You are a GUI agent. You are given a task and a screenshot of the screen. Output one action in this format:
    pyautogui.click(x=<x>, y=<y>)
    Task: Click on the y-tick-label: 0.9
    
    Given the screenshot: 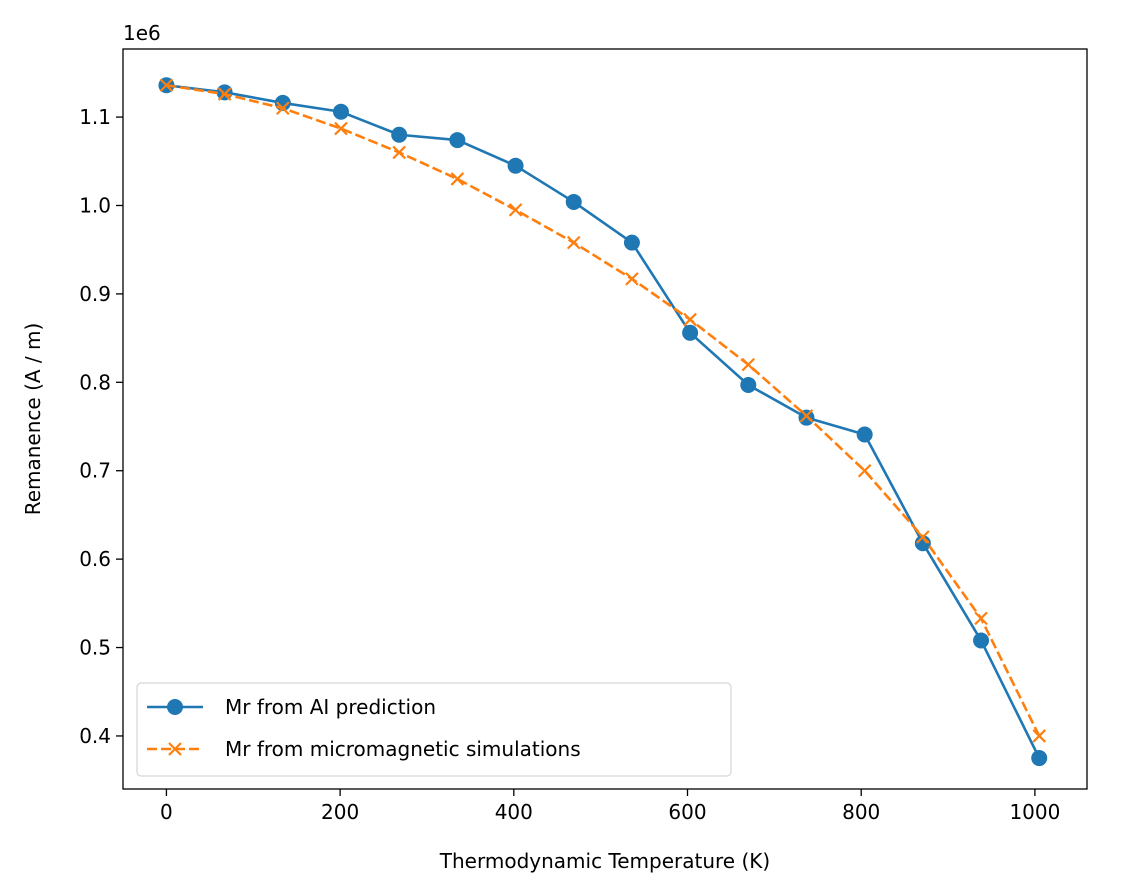 What is the action you would take?
    pyautogui.click(x=95, y=294)
    